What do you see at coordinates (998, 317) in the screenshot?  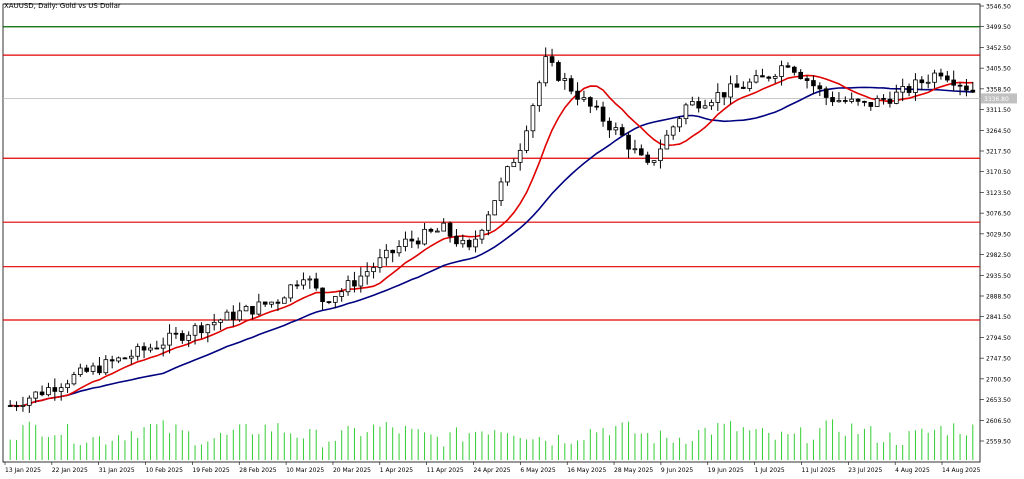 I see `price-tick-label: 2841.50` at bounding box center [998, 317].